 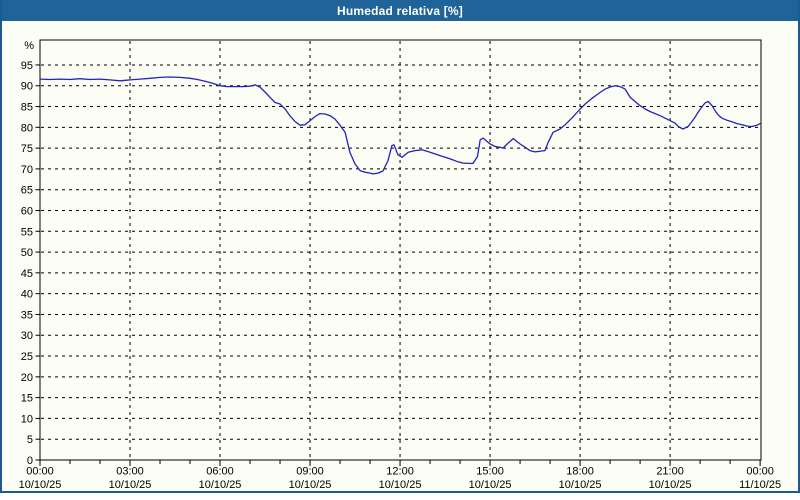 I want to click on y-tick-label: 60, so click(x=27, y=211).